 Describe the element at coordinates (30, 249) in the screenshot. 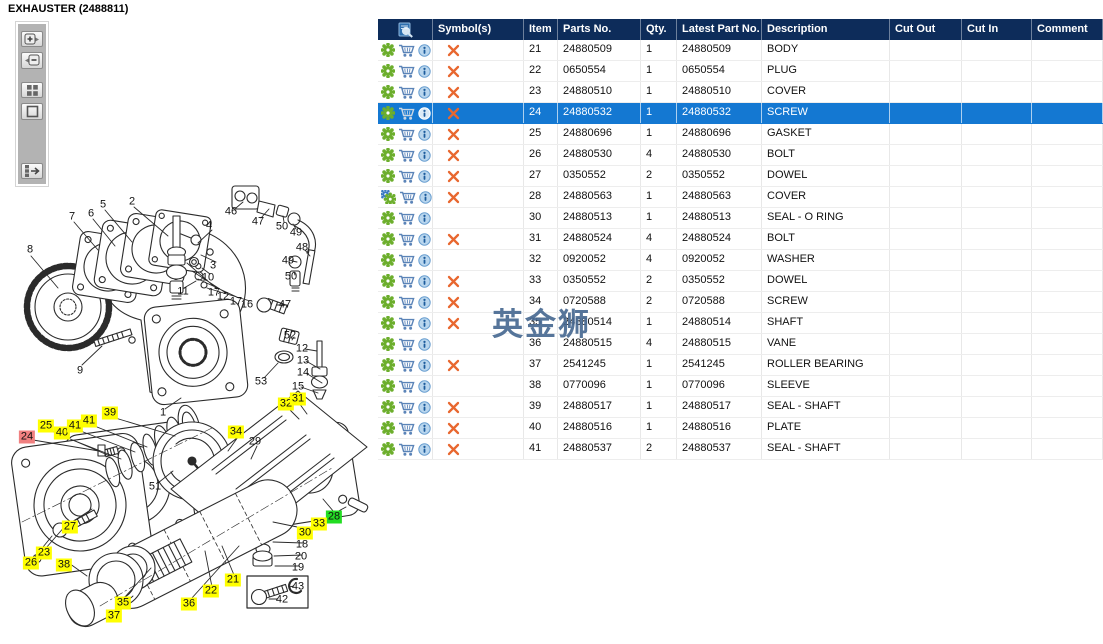

I see `part-callout-8: 8` at that location.